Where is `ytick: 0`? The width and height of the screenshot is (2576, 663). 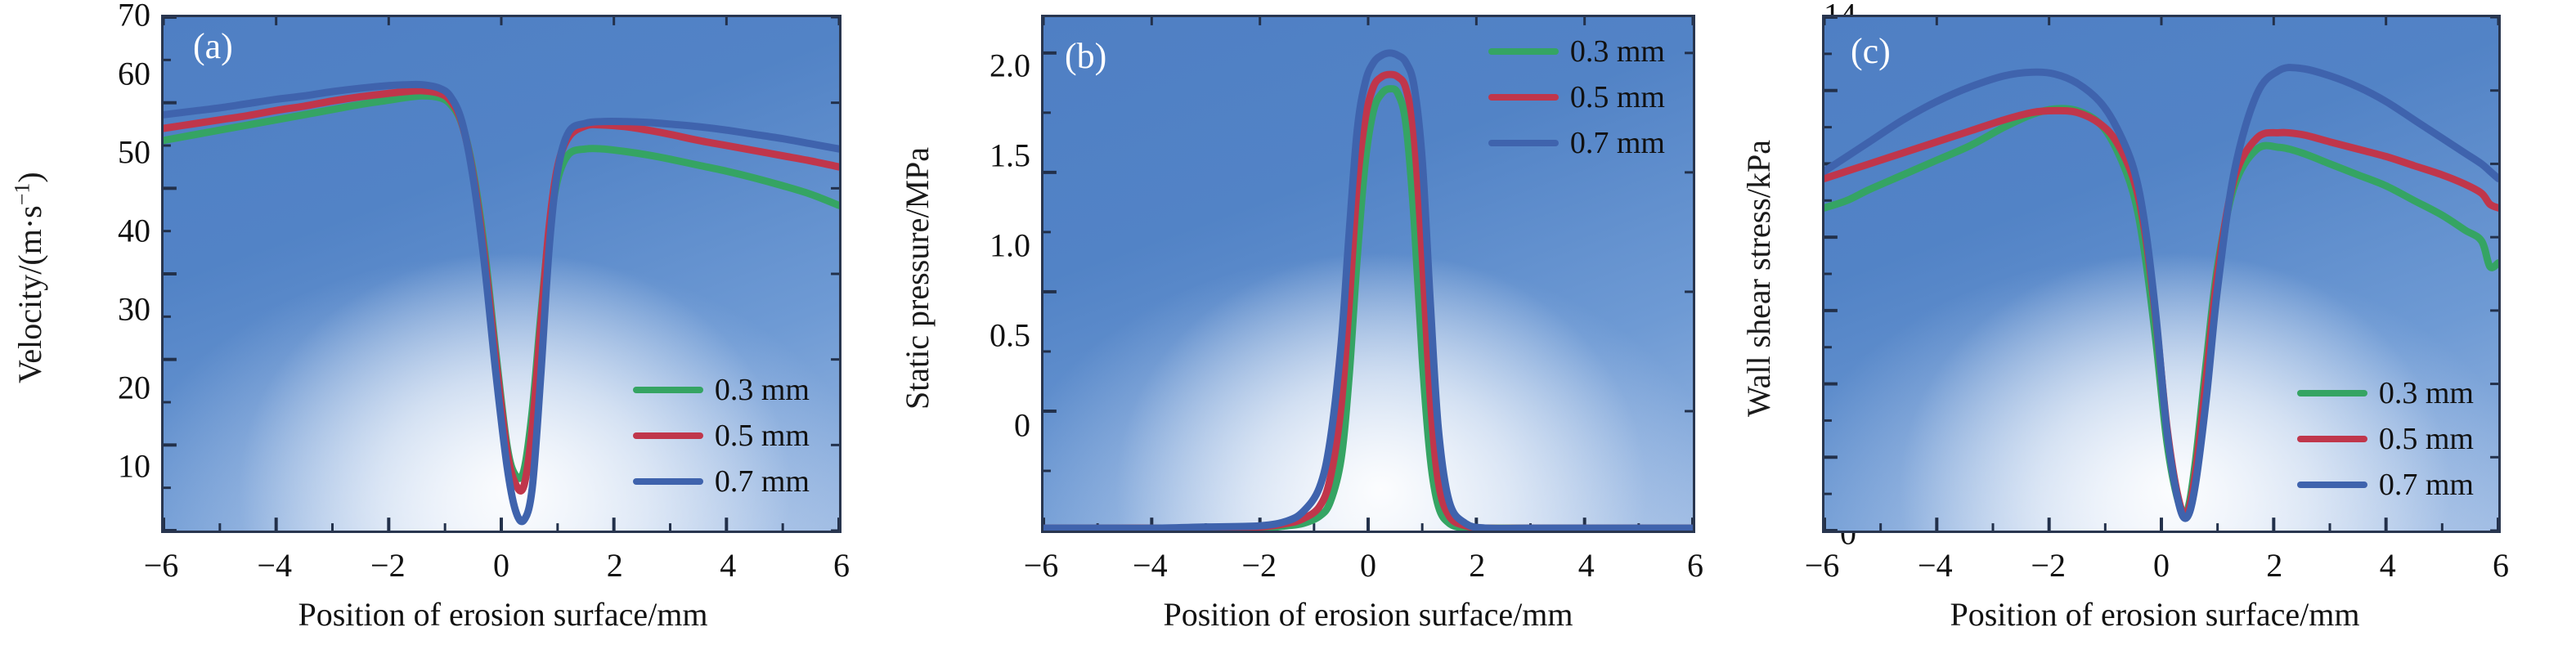
ytick: 0 is located at coordinates (1022, 425).